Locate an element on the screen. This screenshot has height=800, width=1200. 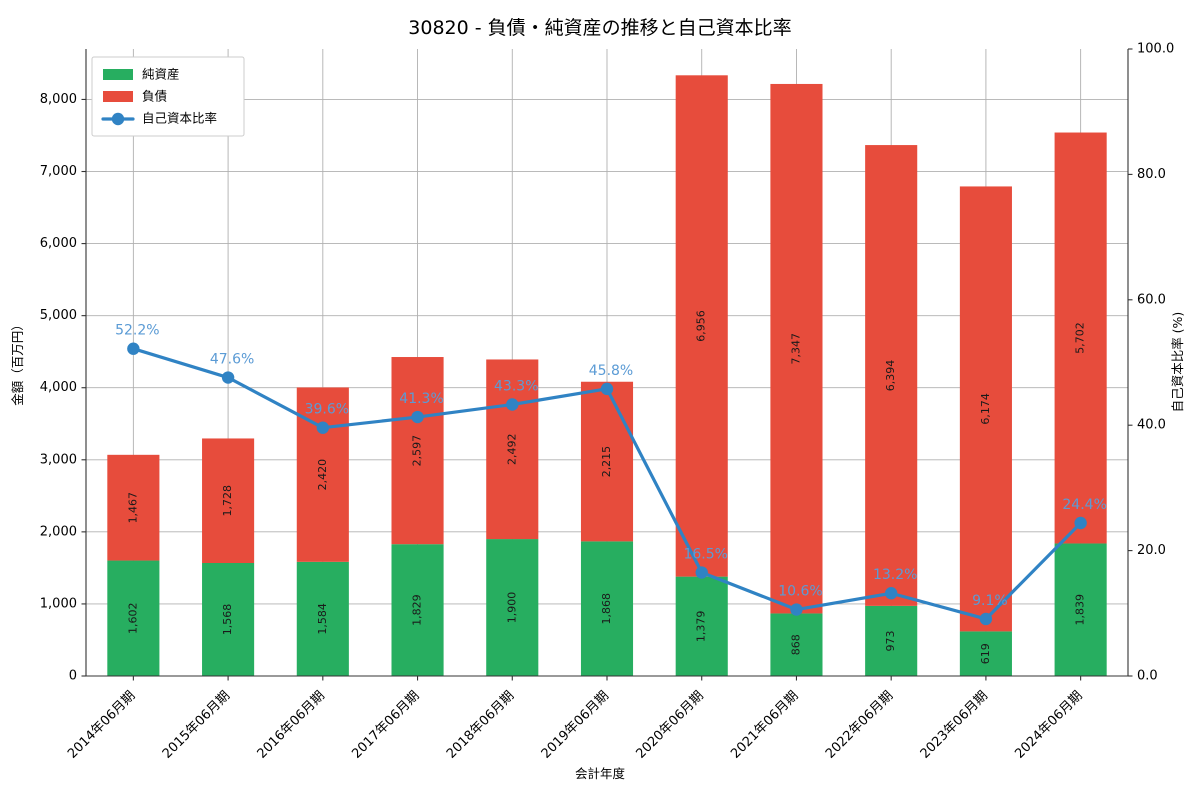
bar-value-label-liability: 6,956 is located at coordinates (701, 326).